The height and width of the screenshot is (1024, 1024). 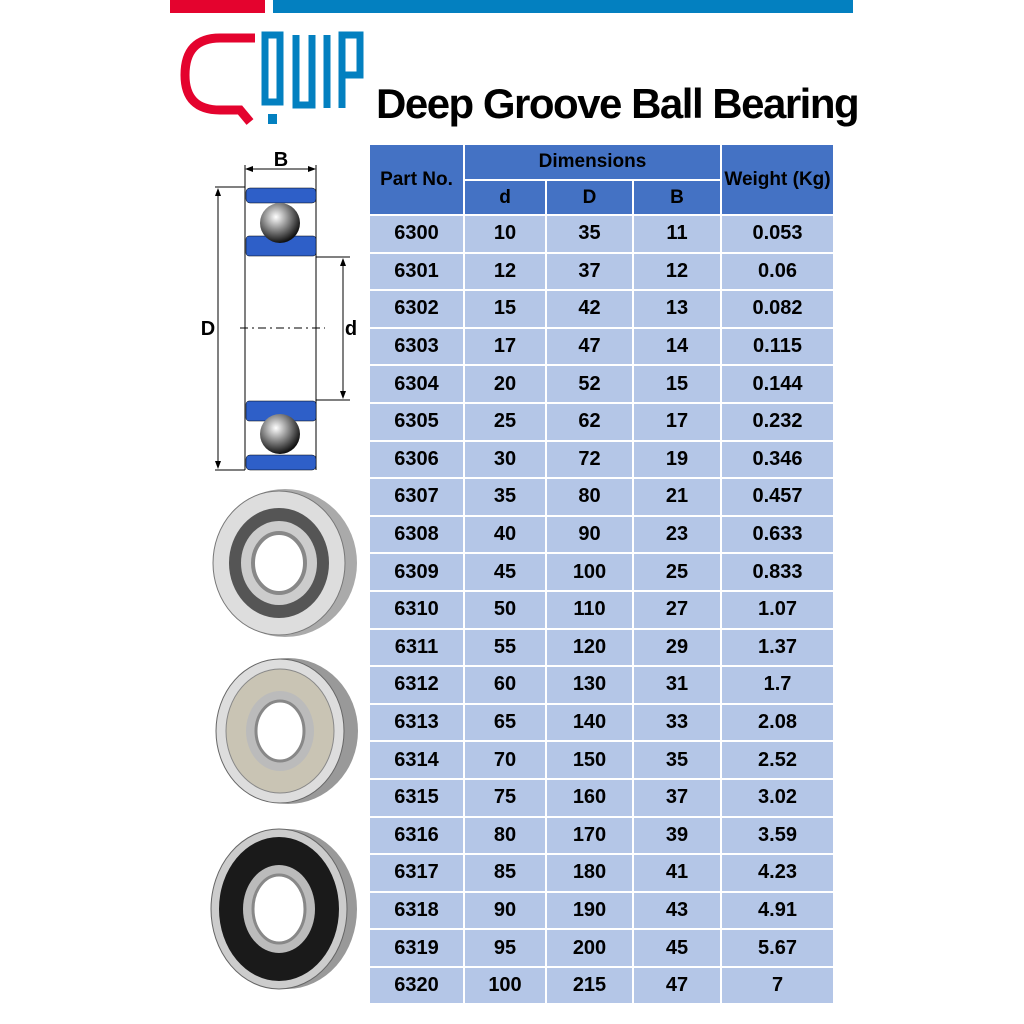 I want to click on cell-weight: 1.37, so click(x=777, y=647).